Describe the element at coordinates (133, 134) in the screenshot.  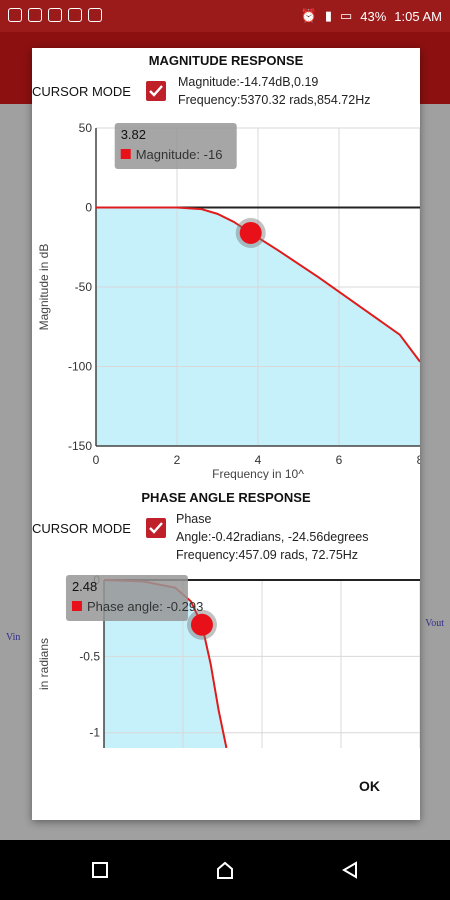
I see `tooltip-title: 3.82` at that location.